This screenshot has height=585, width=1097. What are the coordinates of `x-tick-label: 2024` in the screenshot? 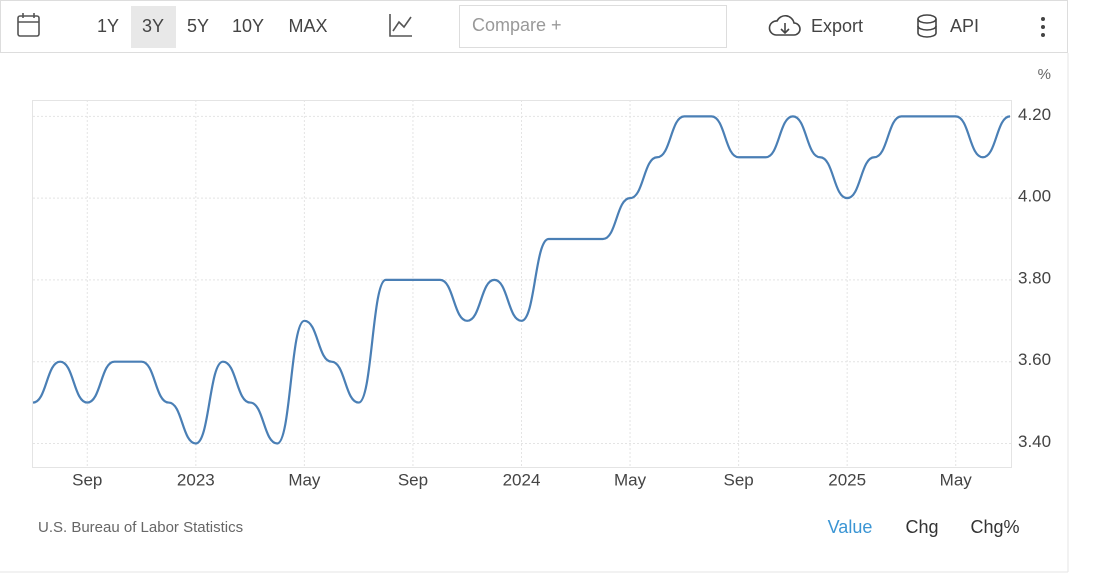 It's located at (522, 479).